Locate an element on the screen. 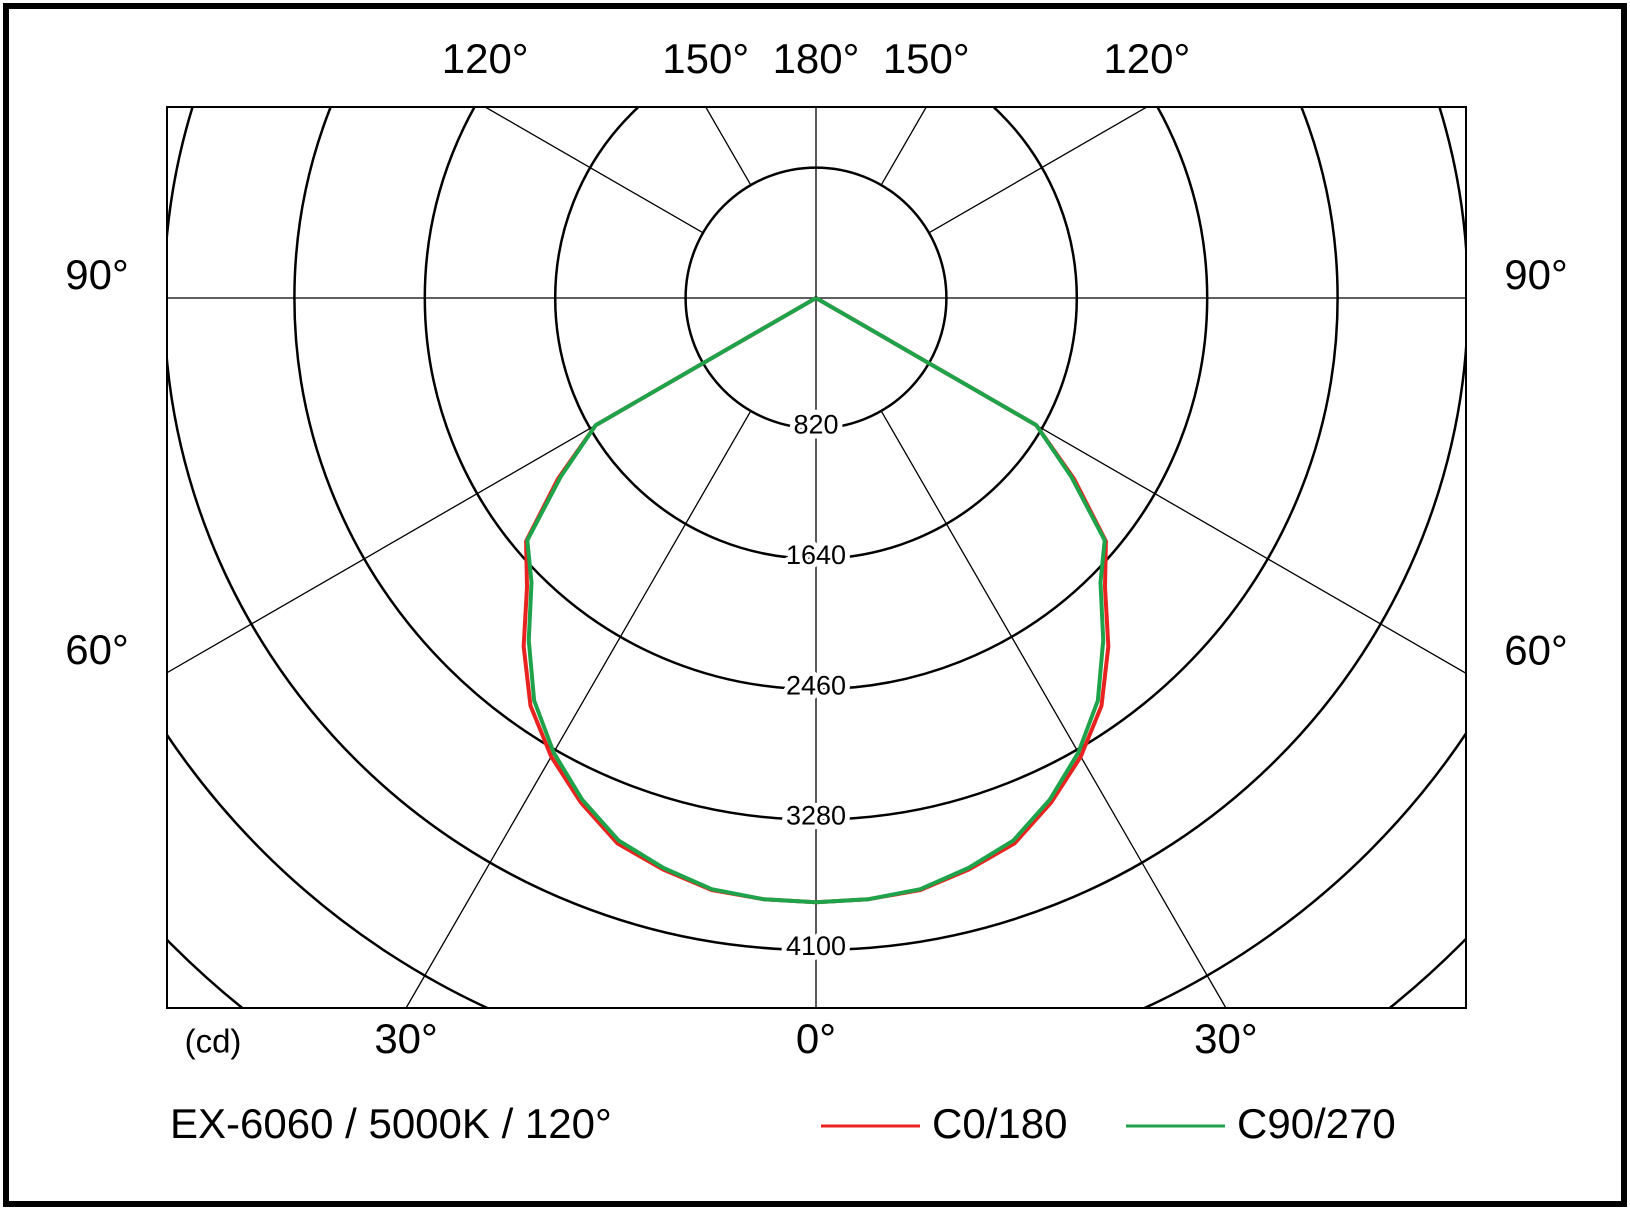  ring-label: 820 is located at coordinates (815, 425).